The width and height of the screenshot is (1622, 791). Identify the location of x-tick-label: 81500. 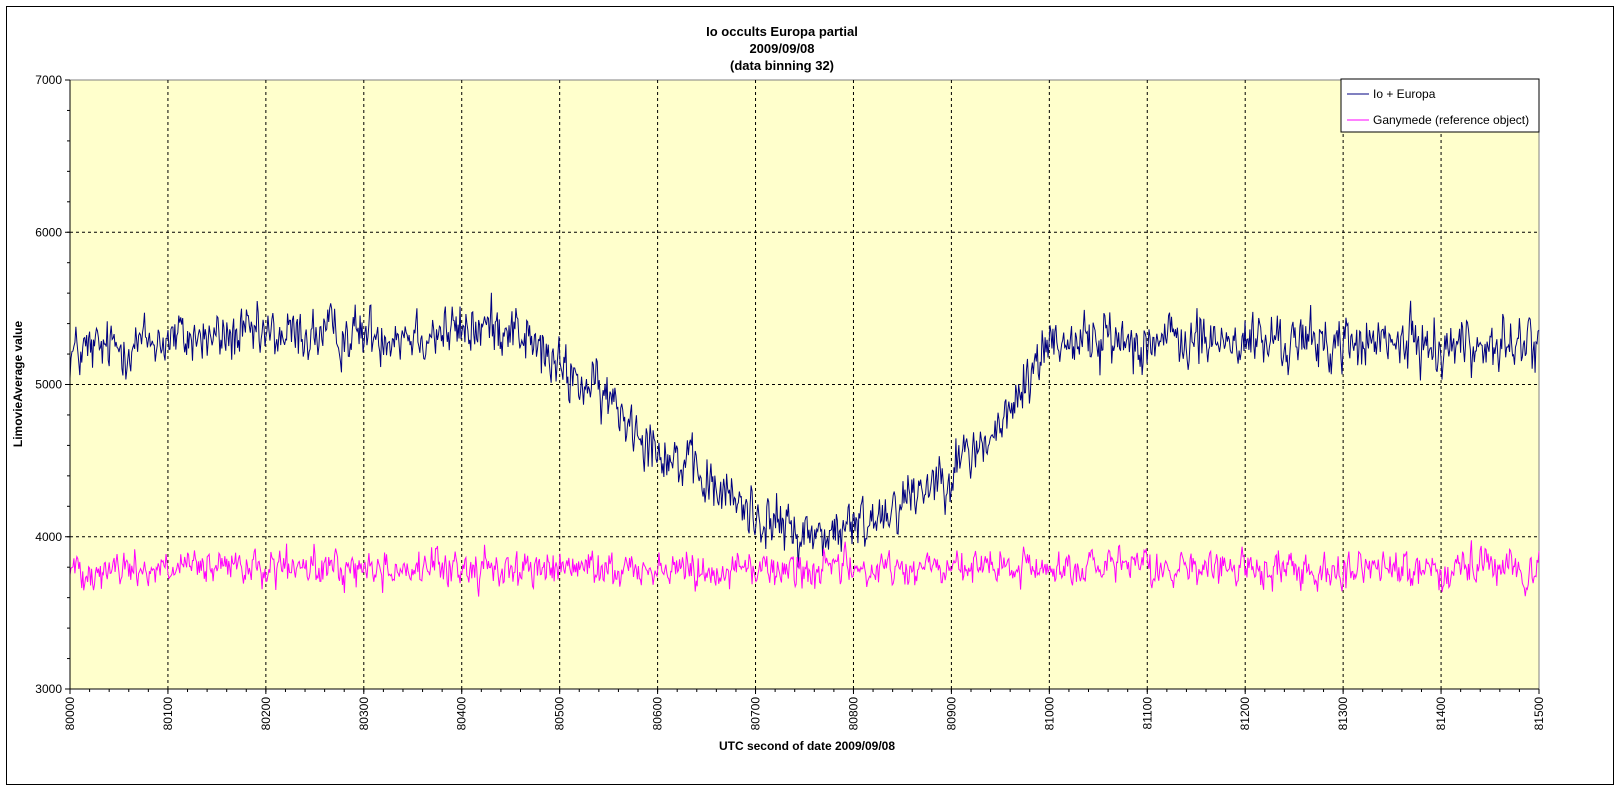
(1539, 714).